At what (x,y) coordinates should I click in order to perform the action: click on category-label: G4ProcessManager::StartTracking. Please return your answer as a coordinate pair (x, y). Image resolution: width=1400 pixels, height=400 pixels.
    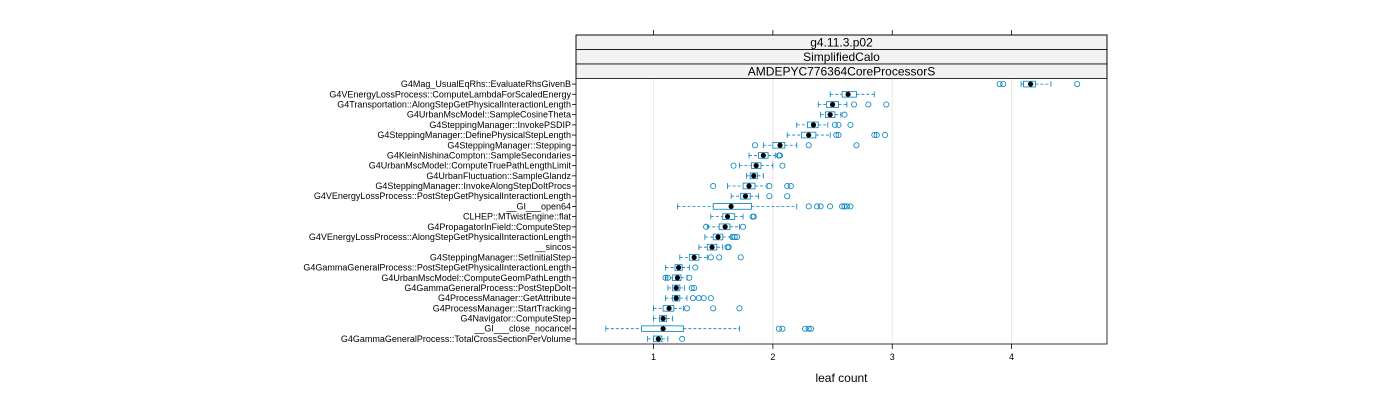
    Looking at the image, I should click on (502, 308).